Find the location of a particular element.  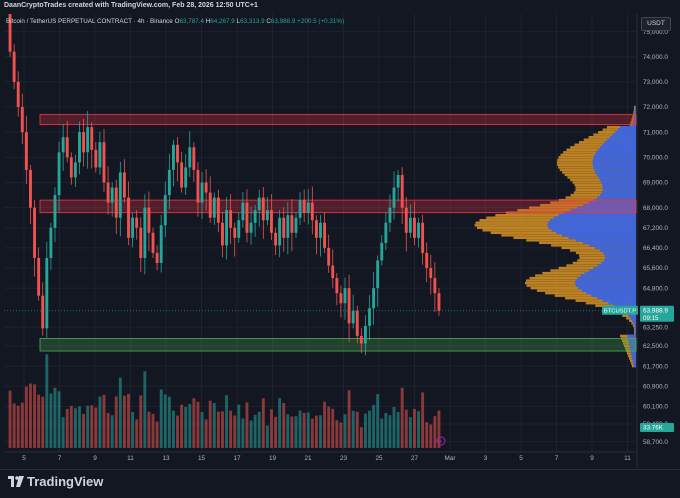

volume-tag: 33.76K is located at coordinates (653, 428).